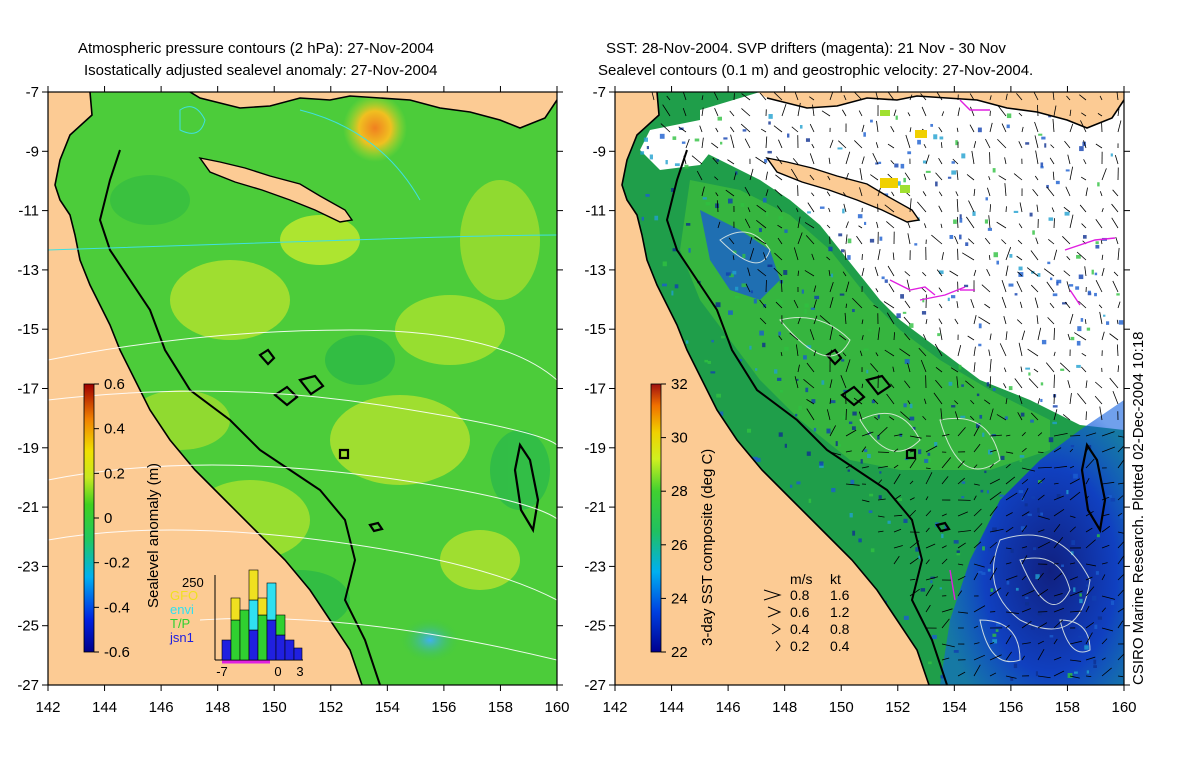 The width and height of the screenshot is (1183, 769). What do you see at coordinates (680, 145) in the screenshot?
I see `cloud-patch-west` at bounding box center [680, 145].